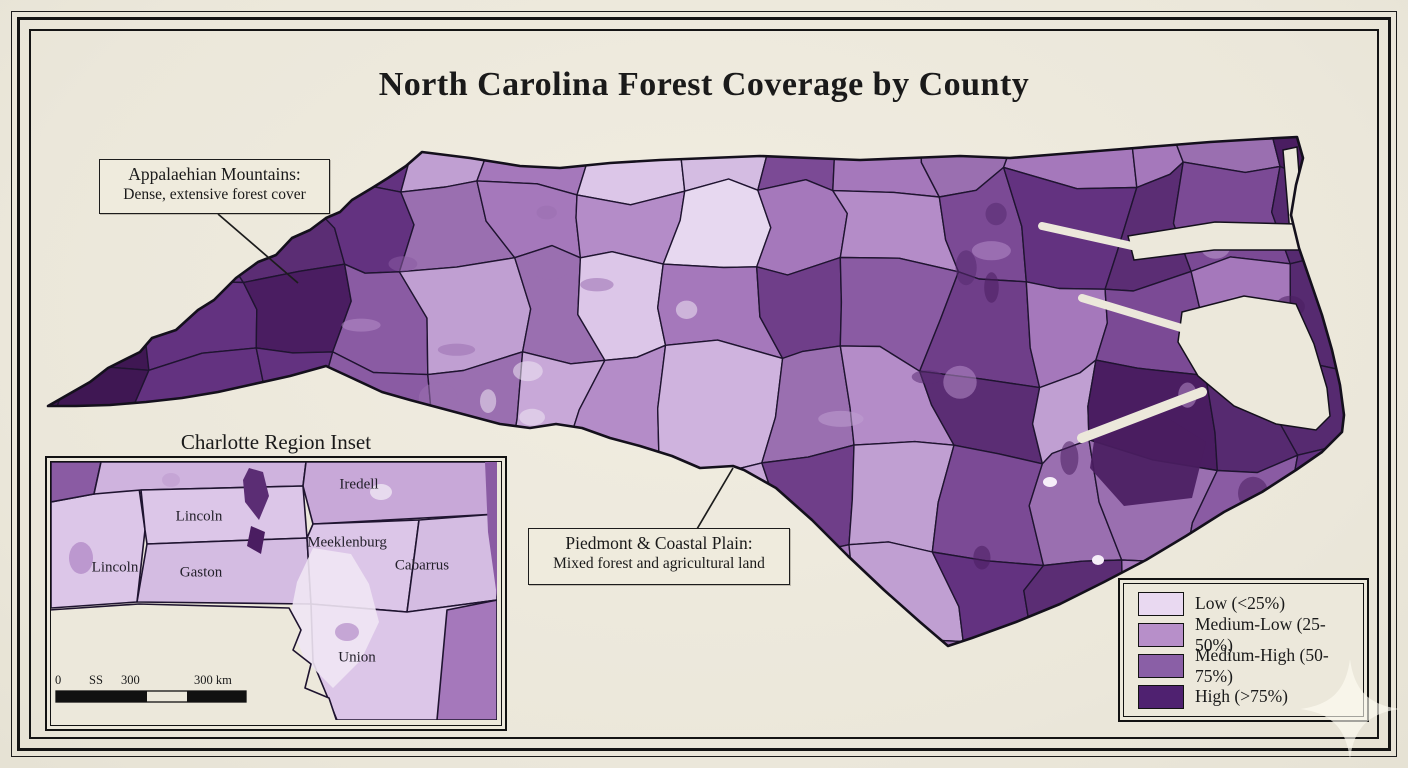 The height and width of the screenshot is (768, 1408). I want to click on legend-item-low: Low (<25%), so click(1250, 603).